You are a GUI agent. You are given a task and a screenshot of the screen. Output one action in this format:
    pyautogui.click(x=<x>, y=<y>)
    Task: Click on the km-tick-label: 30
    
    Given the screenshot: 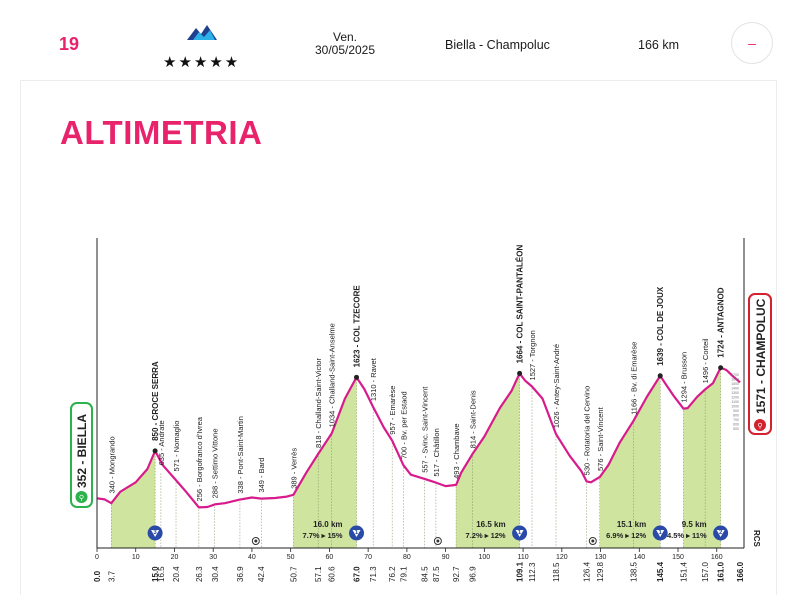 What is the action you would take?
    pyautogui.click(x=213, y=557)
    